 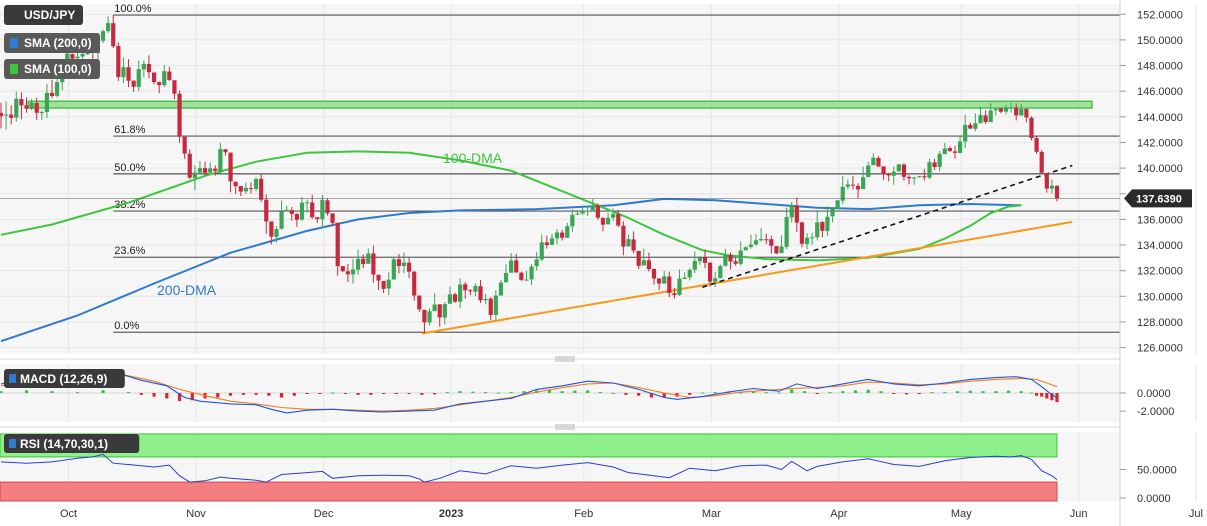 I want to click on time-axis-label: Apr, so click(x=838, y=514).